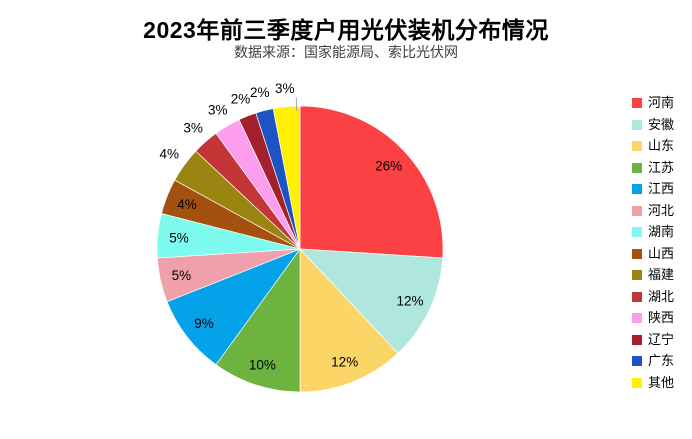  Describe the element at coordinates (653, 243) in the screenshot. I see `legend: 河南安徽山东江苏江西河北湖南山西福建湖北陕西辽宁广东其他` at that location.